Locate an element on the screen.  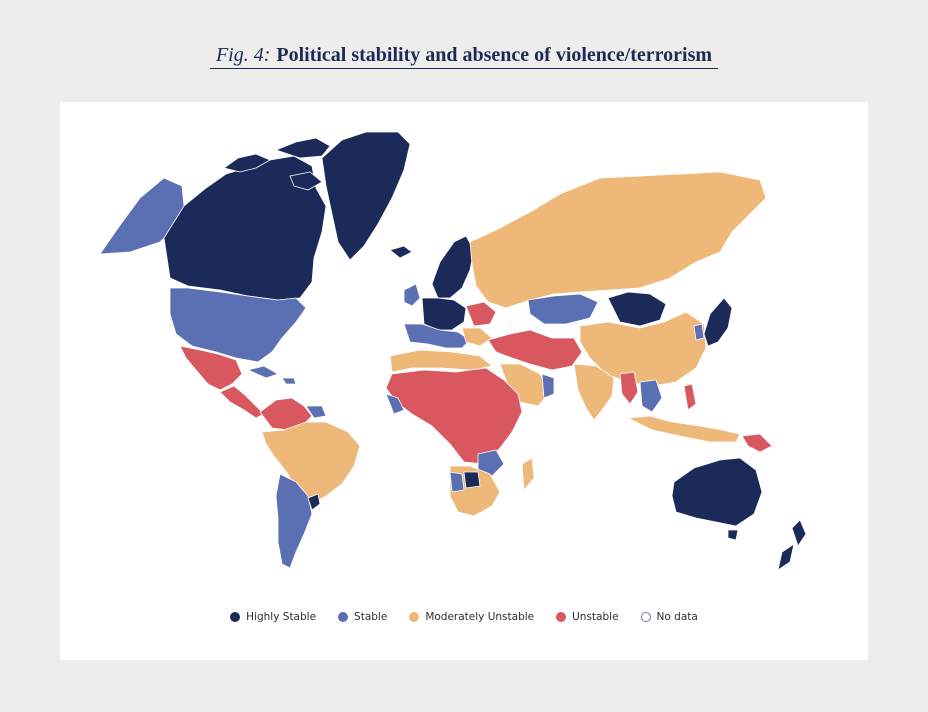
region-iceland is located at coordinates (401, 252).